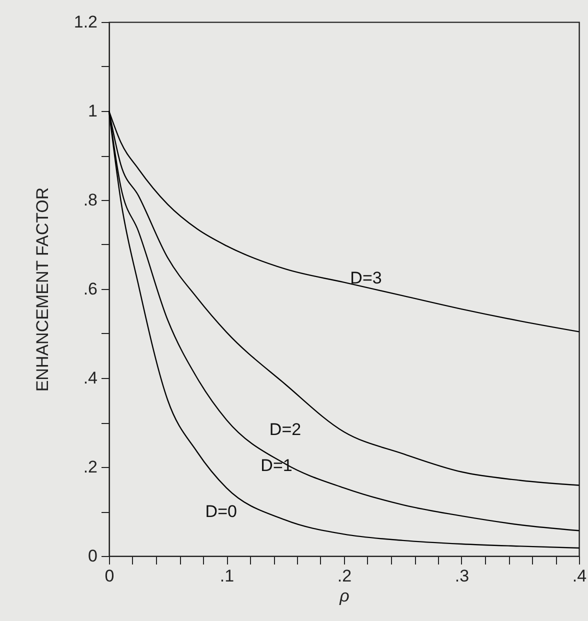  Describe the element at coordinates (227, 576) in the screenshot. I see `x-tick-label: .1` at that location.